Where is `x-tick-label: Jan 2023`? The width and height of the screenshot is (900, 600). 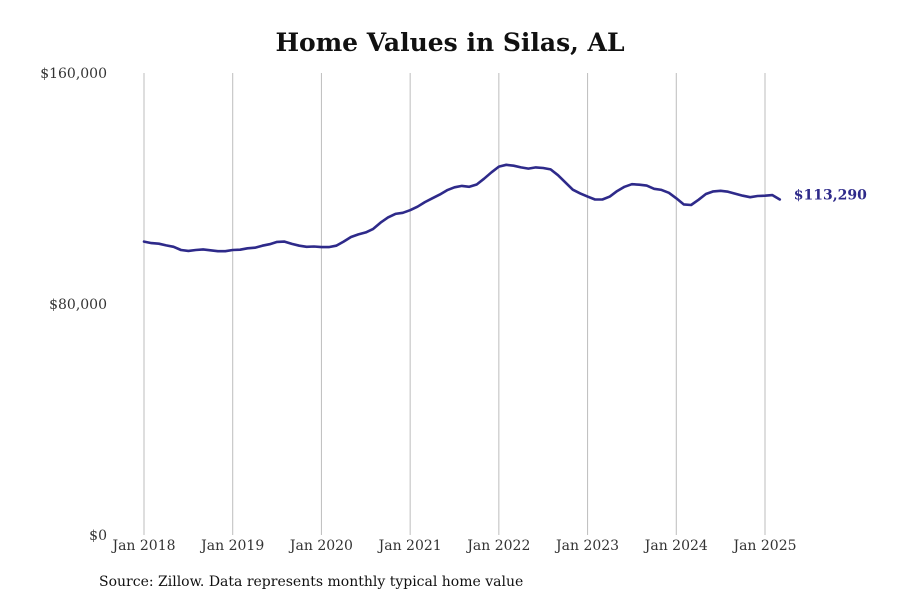 x-tick-label: Jan 2023 is located at coordinates (586, 546).